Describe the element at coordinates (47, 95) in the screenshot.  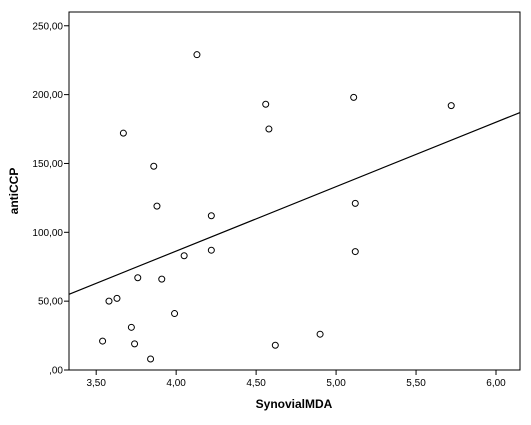
I see `y-tick-label: 200,00` at that location.